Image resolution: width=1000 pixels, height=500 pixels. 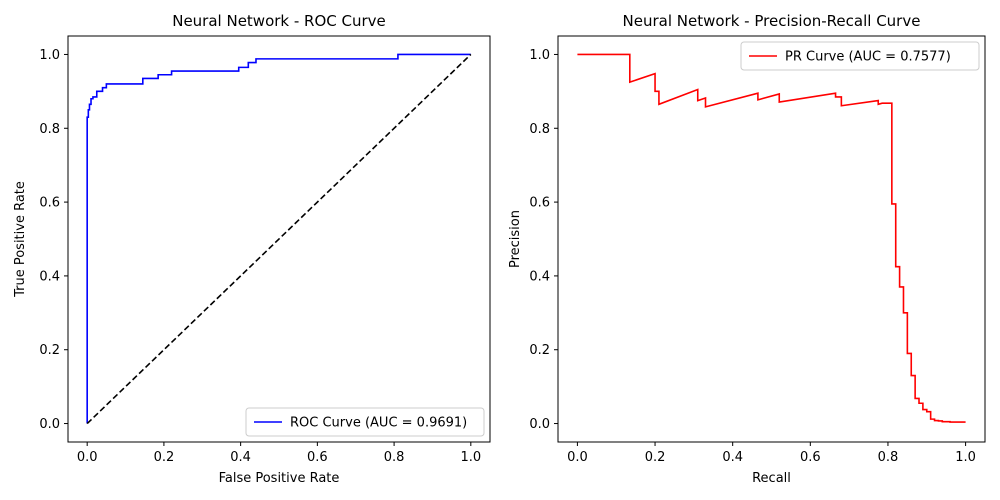 I want to click on legend: ROC Curve (AUC = 0.9691), so click(x=365, y=422).